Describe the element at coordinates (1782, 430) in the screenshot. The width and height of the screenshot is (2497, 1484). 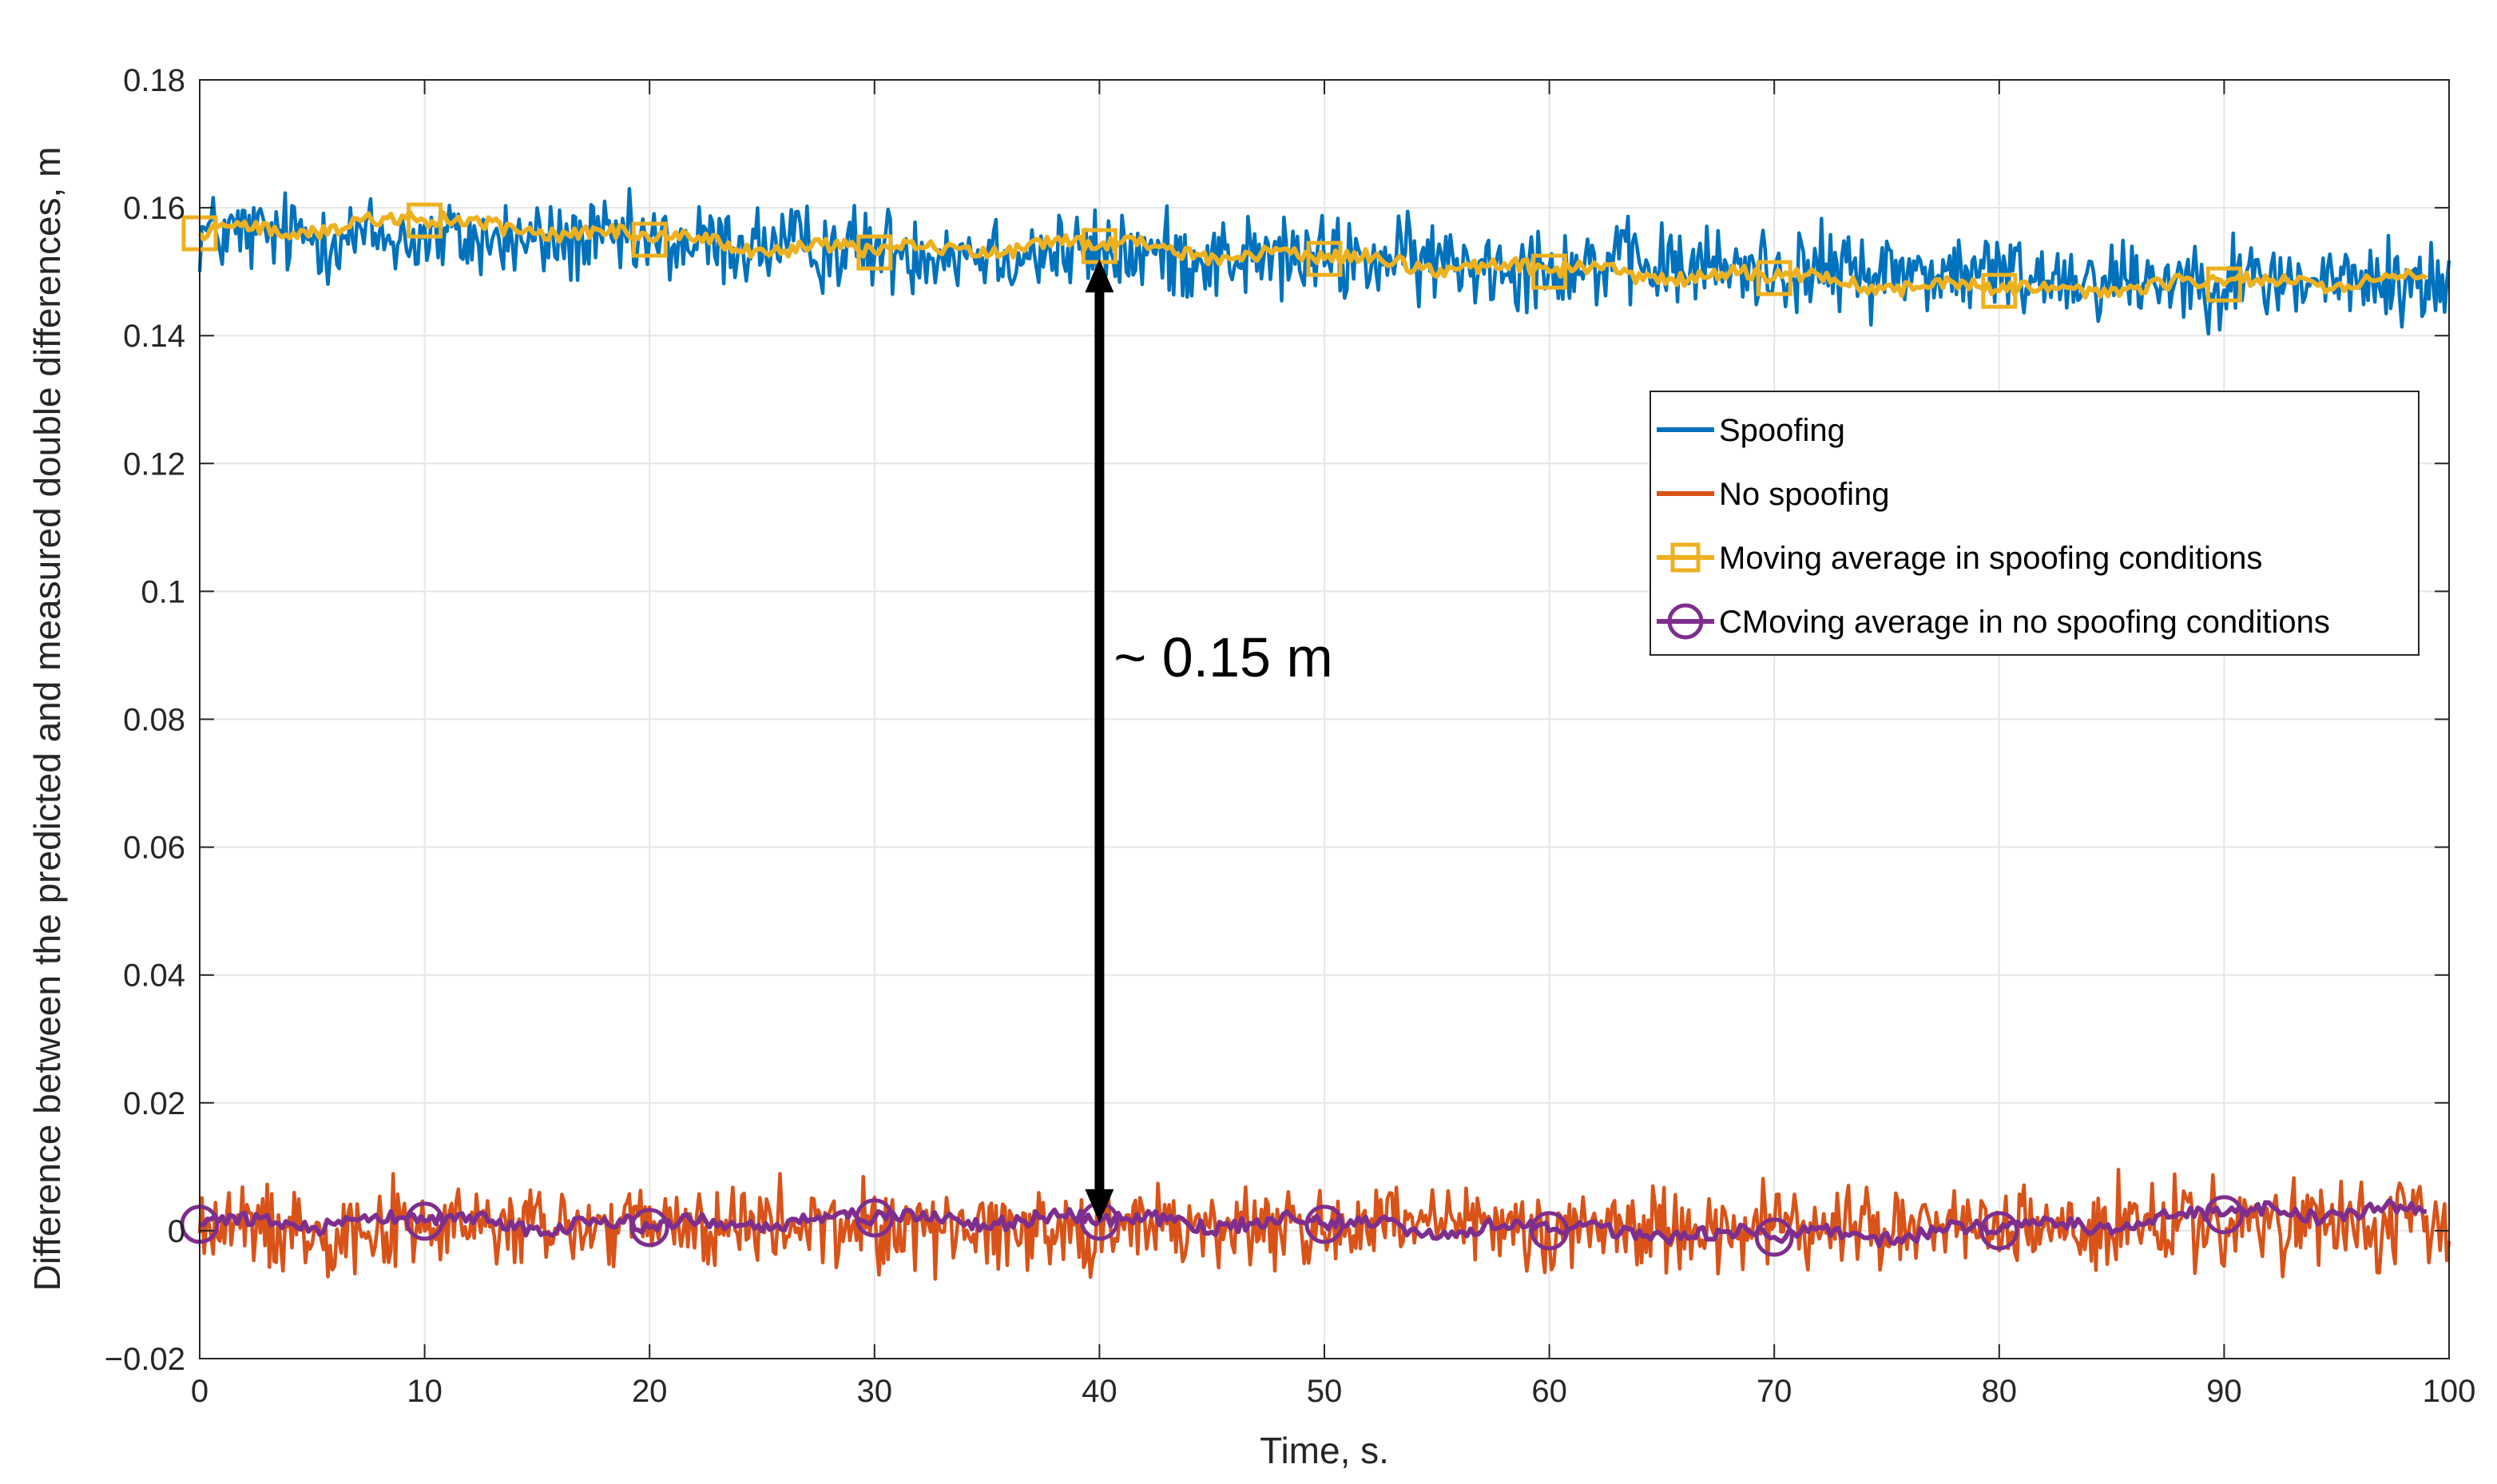
I see `legend-label-spoofing: Spoofing` at that location.